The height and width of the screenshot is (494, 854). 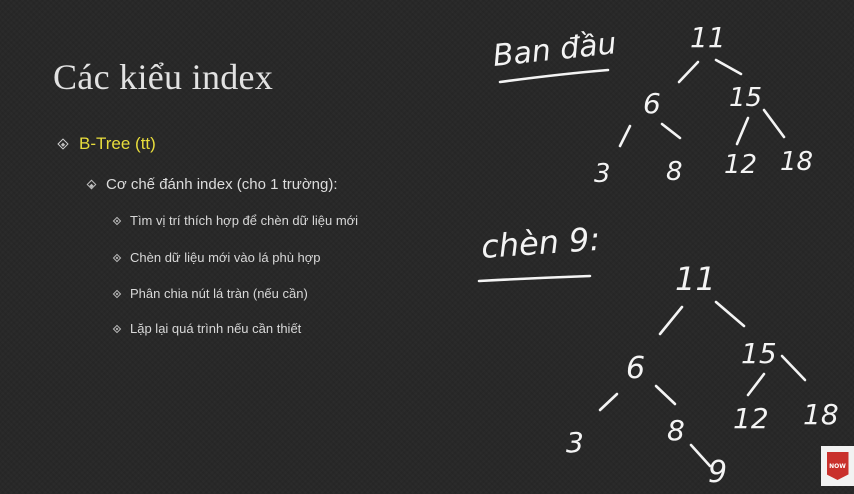 I want to click on bullet-step-4: Lặp lại quá trình nếu cần thiết, so click(x=207, y=328).